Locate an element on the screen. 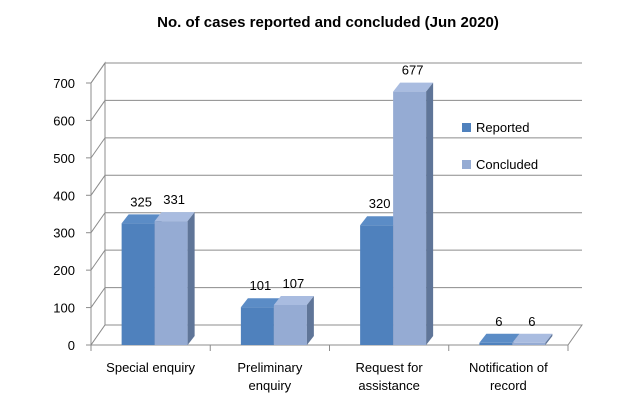 The height and width of the screenshot is (413, 643). x-category-label: Preliminary enquiry is located at coordinates (270, 376).